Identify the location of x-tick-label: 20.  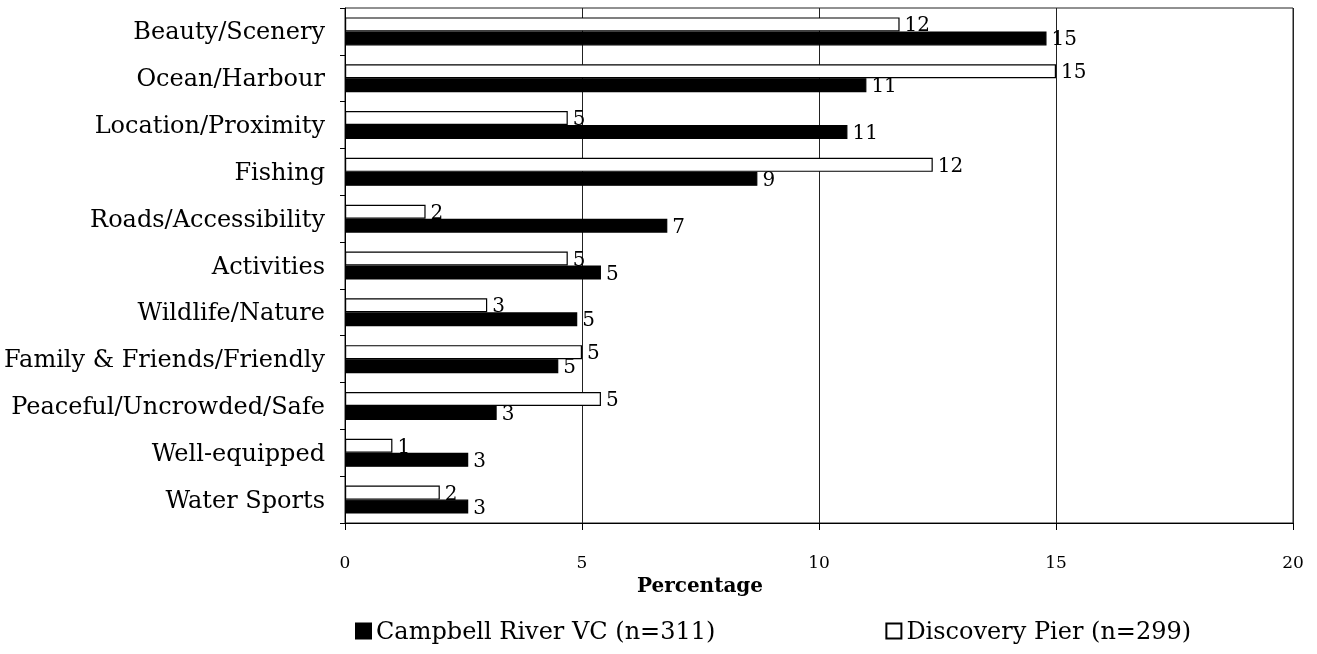
(1293, 561).